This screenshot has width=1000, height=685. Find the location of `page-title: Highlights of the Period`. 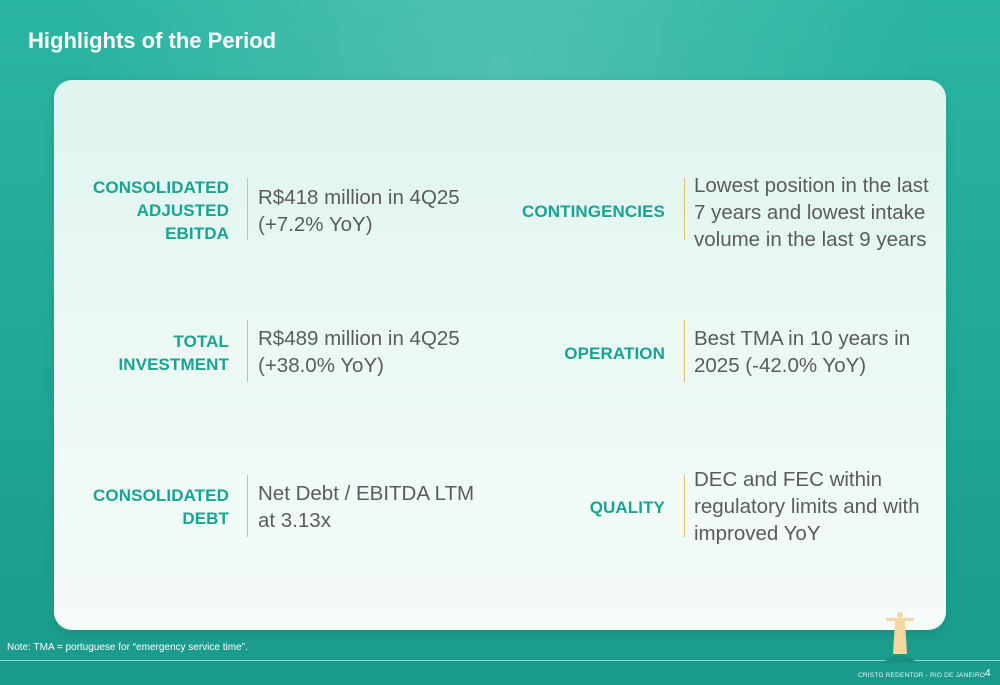

page-title: Highlights of the Period is located at coordinates (152, 40).